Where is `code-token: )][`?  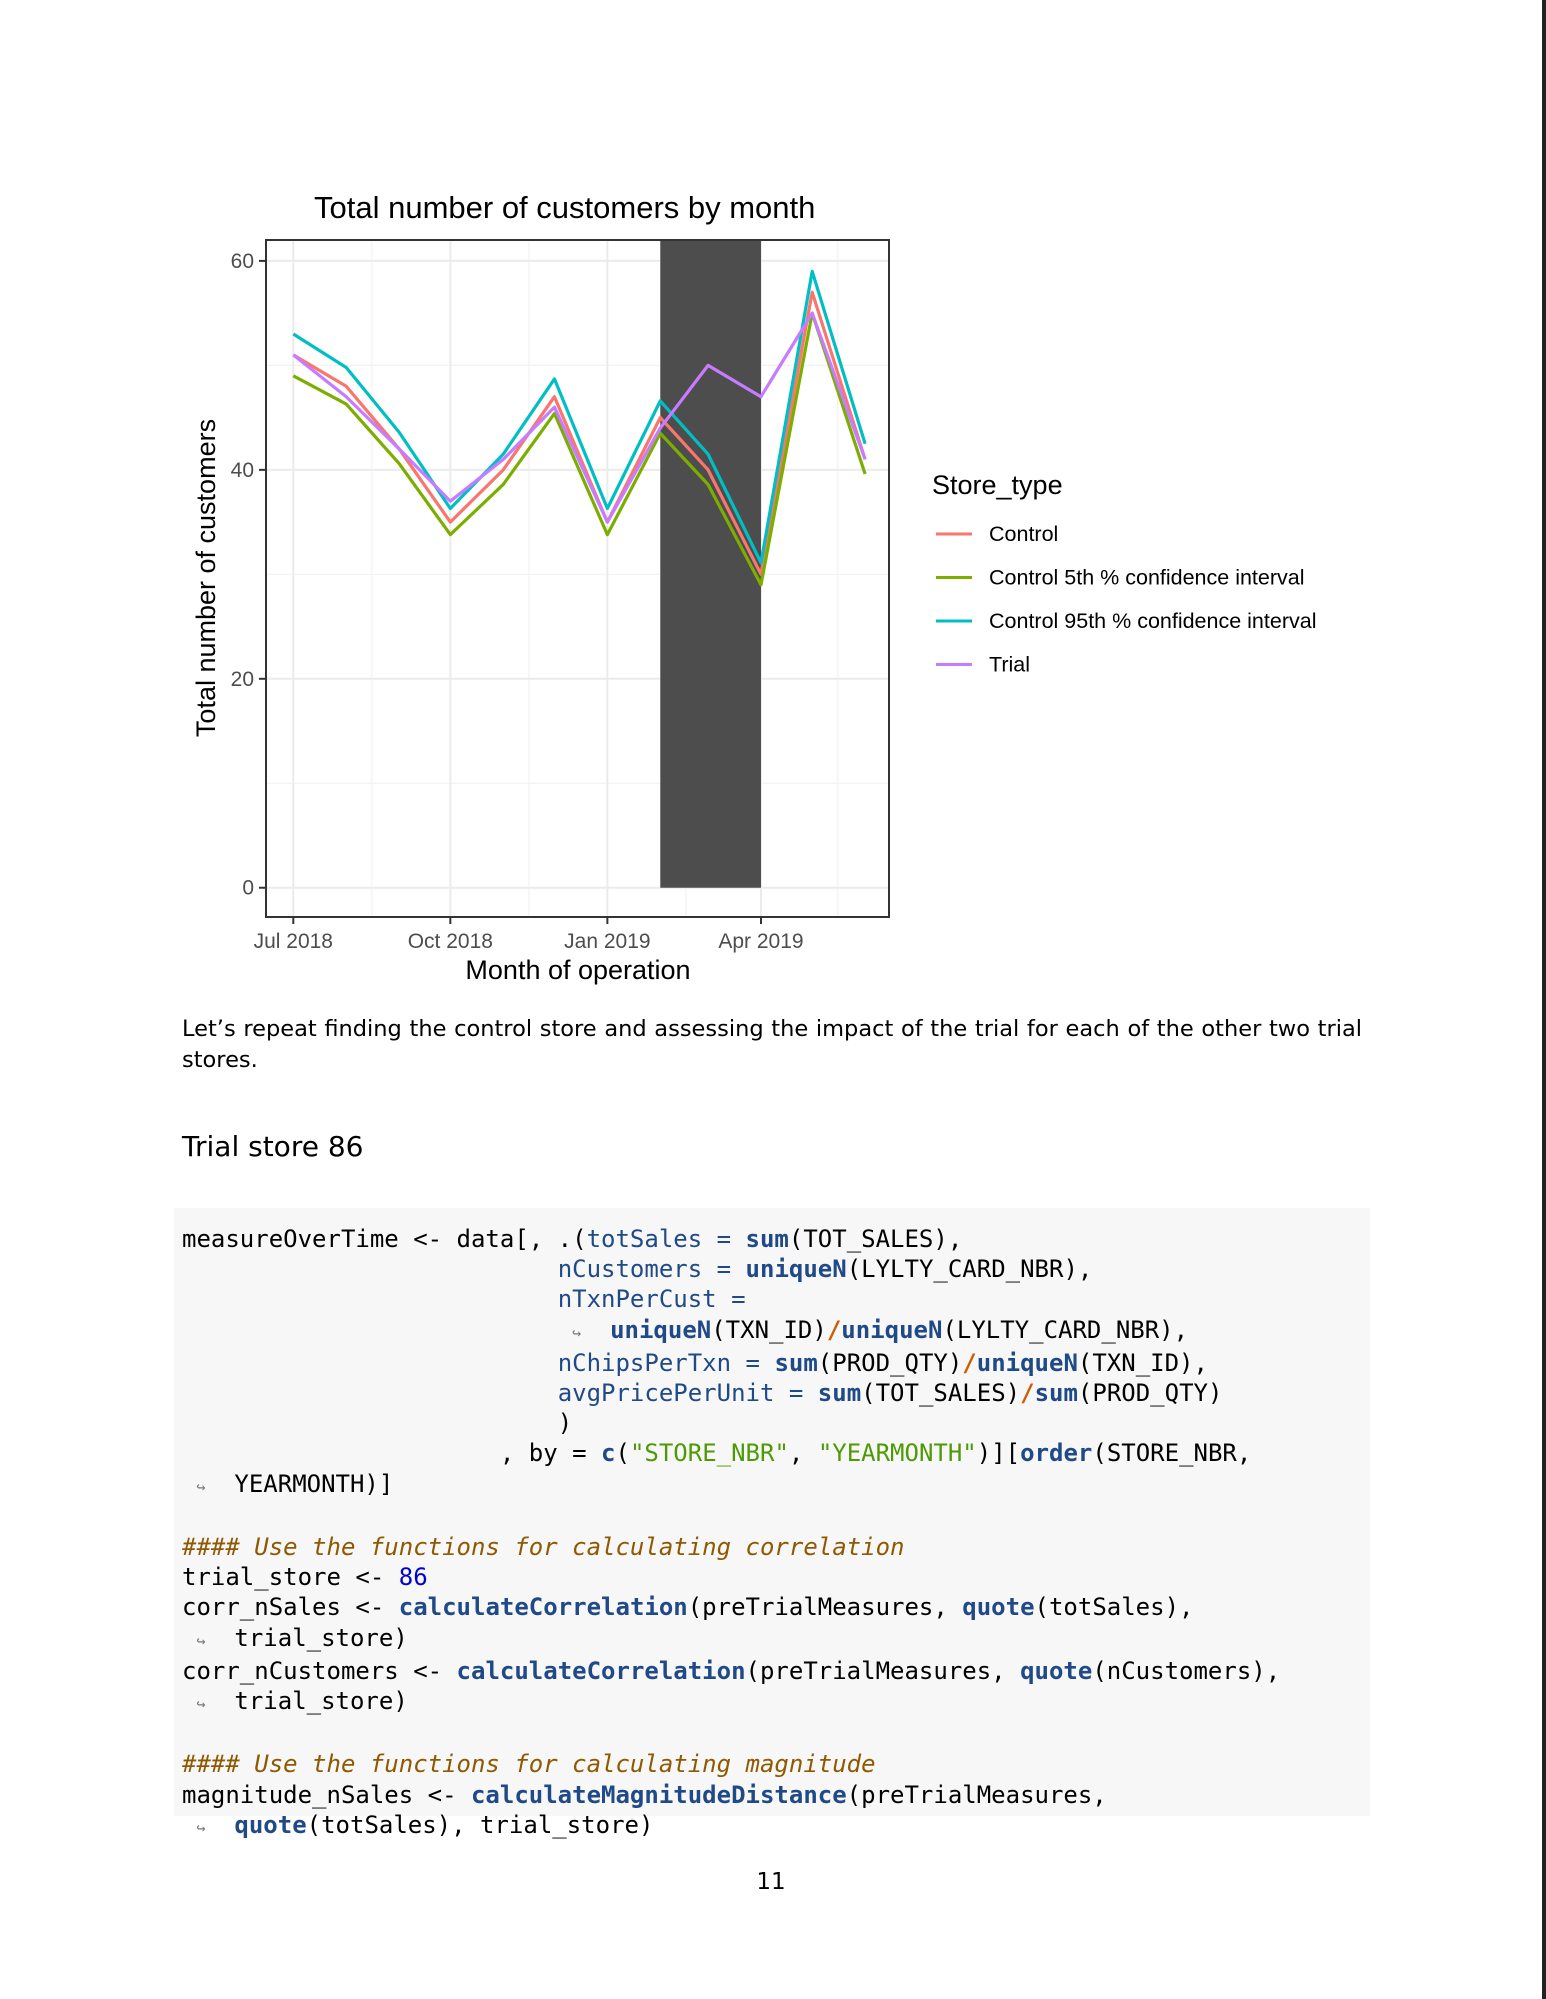
code-token: )][ is located at coordinates (998, 1453).